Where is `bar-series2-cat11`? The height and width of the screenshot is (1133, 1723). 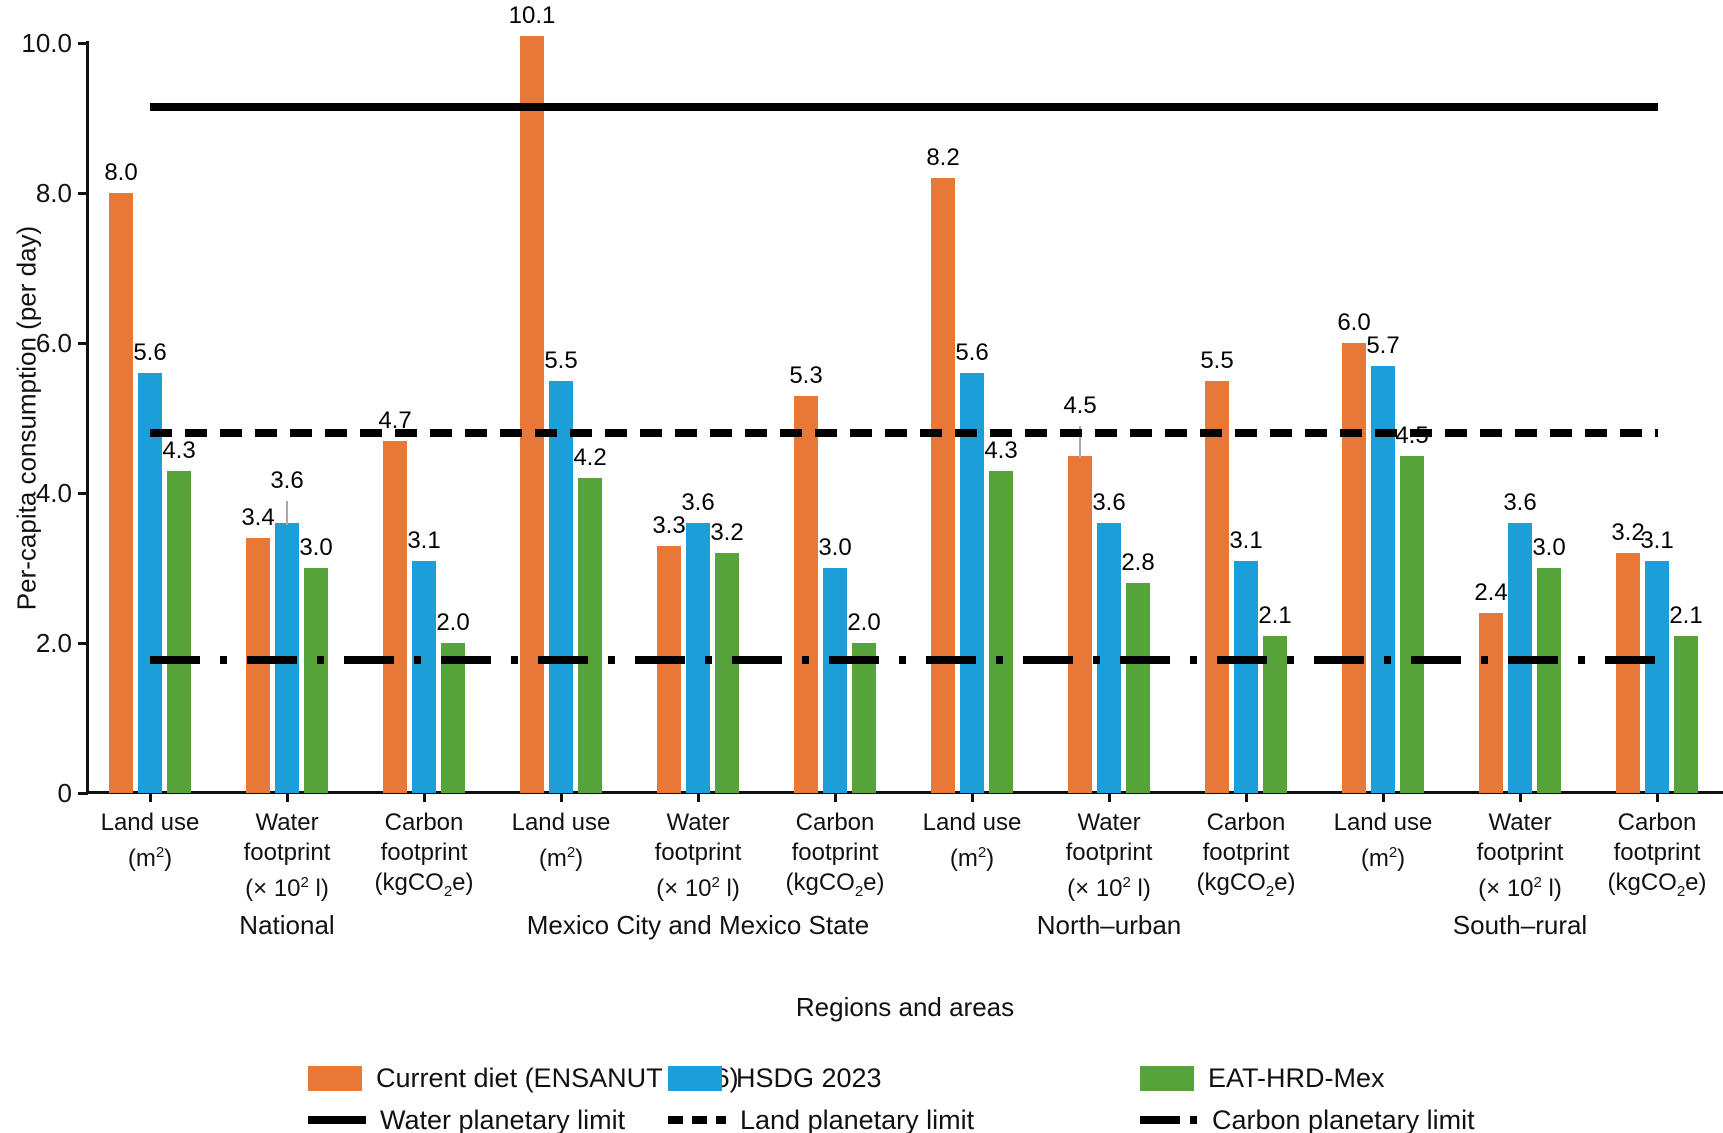
bar-series2-cat11 is located at coordinates (1686, 714).